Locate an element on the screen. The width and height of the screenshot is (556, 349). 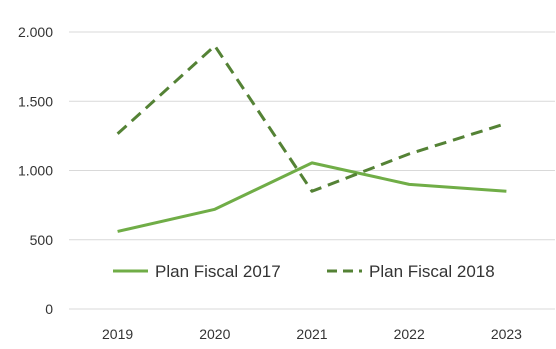
legend: Plan Fiscal 2017 Plan Fiscal 2018 is located at coordinates (304, 271).